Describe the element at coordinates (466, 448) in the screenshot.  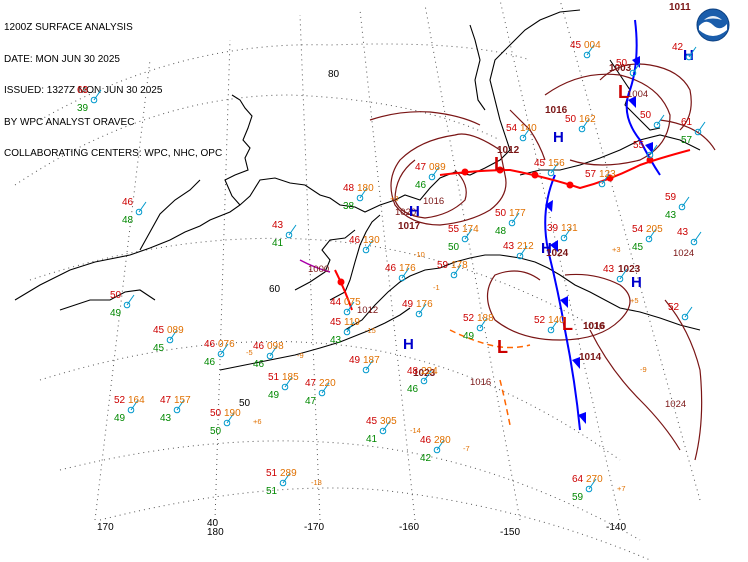
I see `pressure-tendency: -7` at that location.